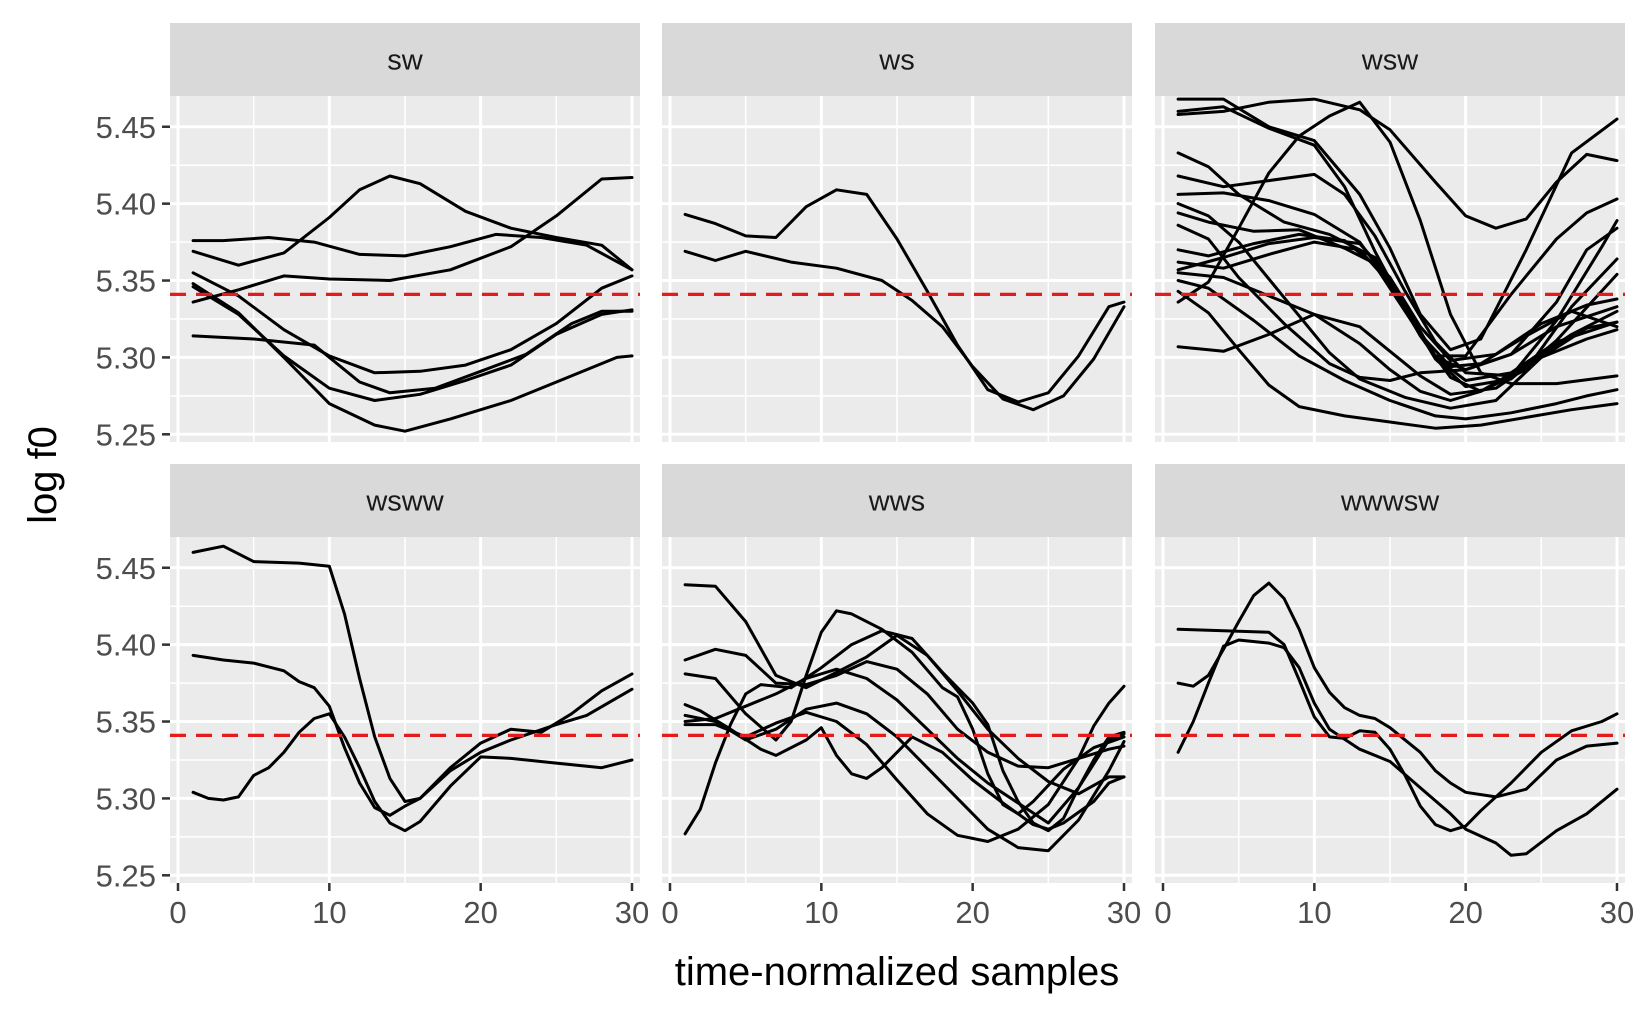 The image size is (1642, 1015). I want to click on facet-panel-ws: ws, so click(897, 232).